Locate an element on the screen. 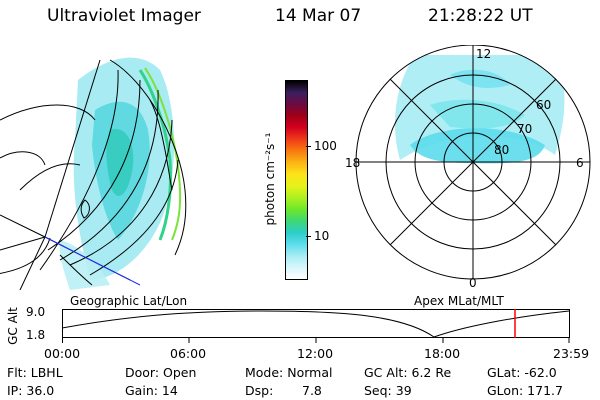  altitude-curve is located at coordinates (316, 324).